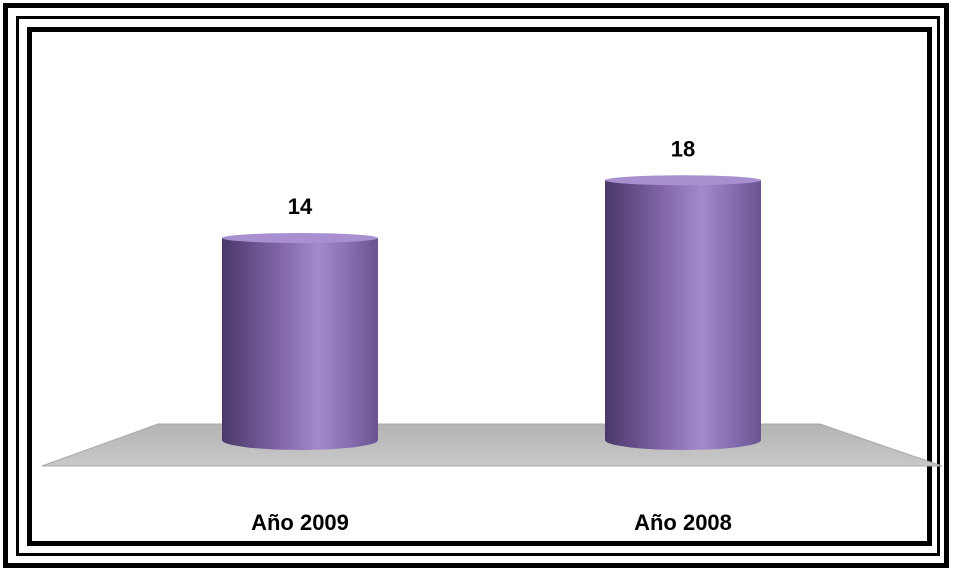 This screenshot has width=958, height=576. I want to click on data-label-2: 18, so click(683, 148).